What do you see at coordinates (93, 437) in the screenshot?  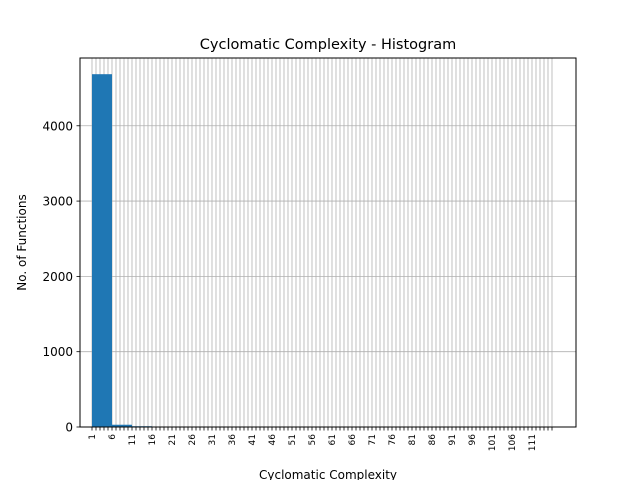 I see `x-tick-label: 1` at bounding box center [93, 437].